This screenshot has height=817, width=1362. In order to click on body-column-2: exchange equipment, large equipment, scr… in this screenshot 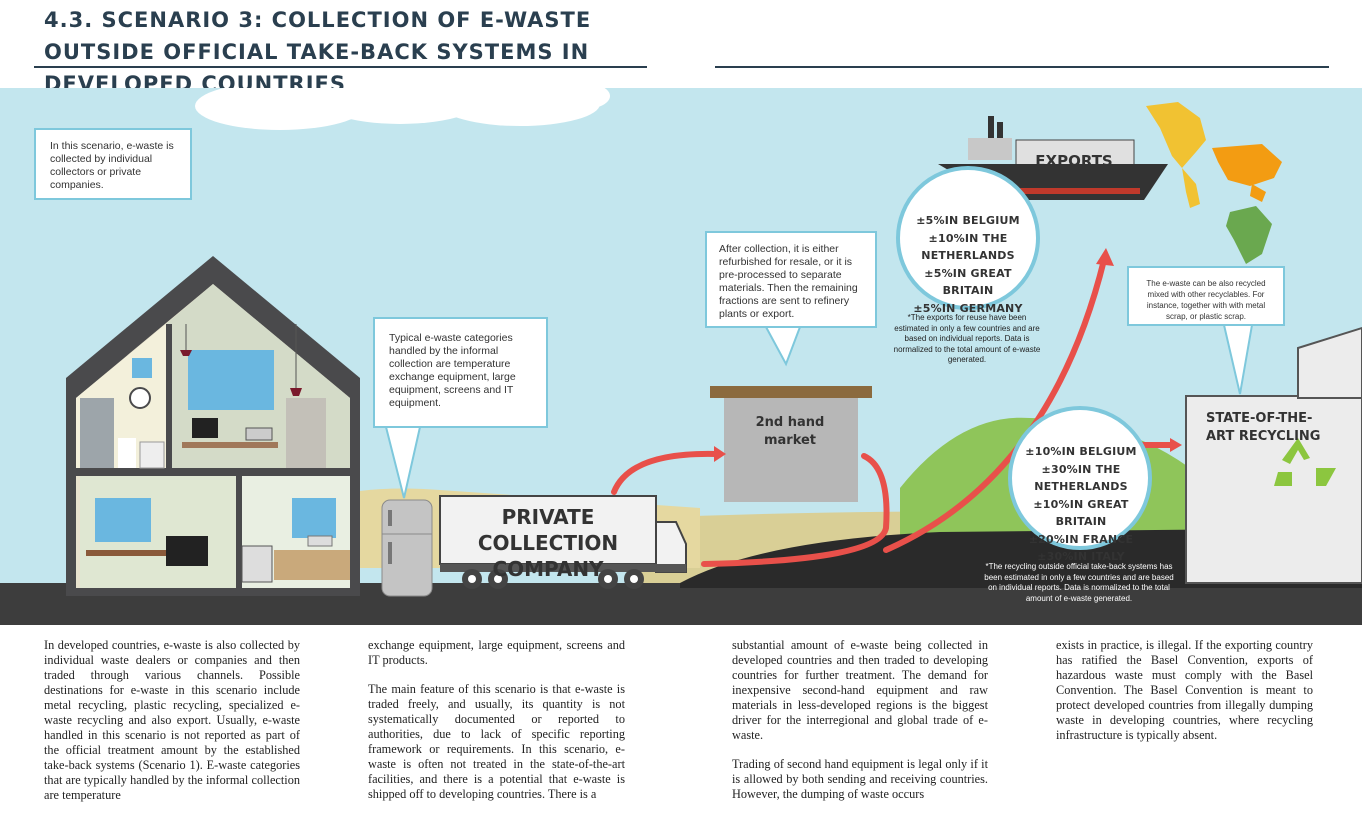, I will do `click(496, 727)`.